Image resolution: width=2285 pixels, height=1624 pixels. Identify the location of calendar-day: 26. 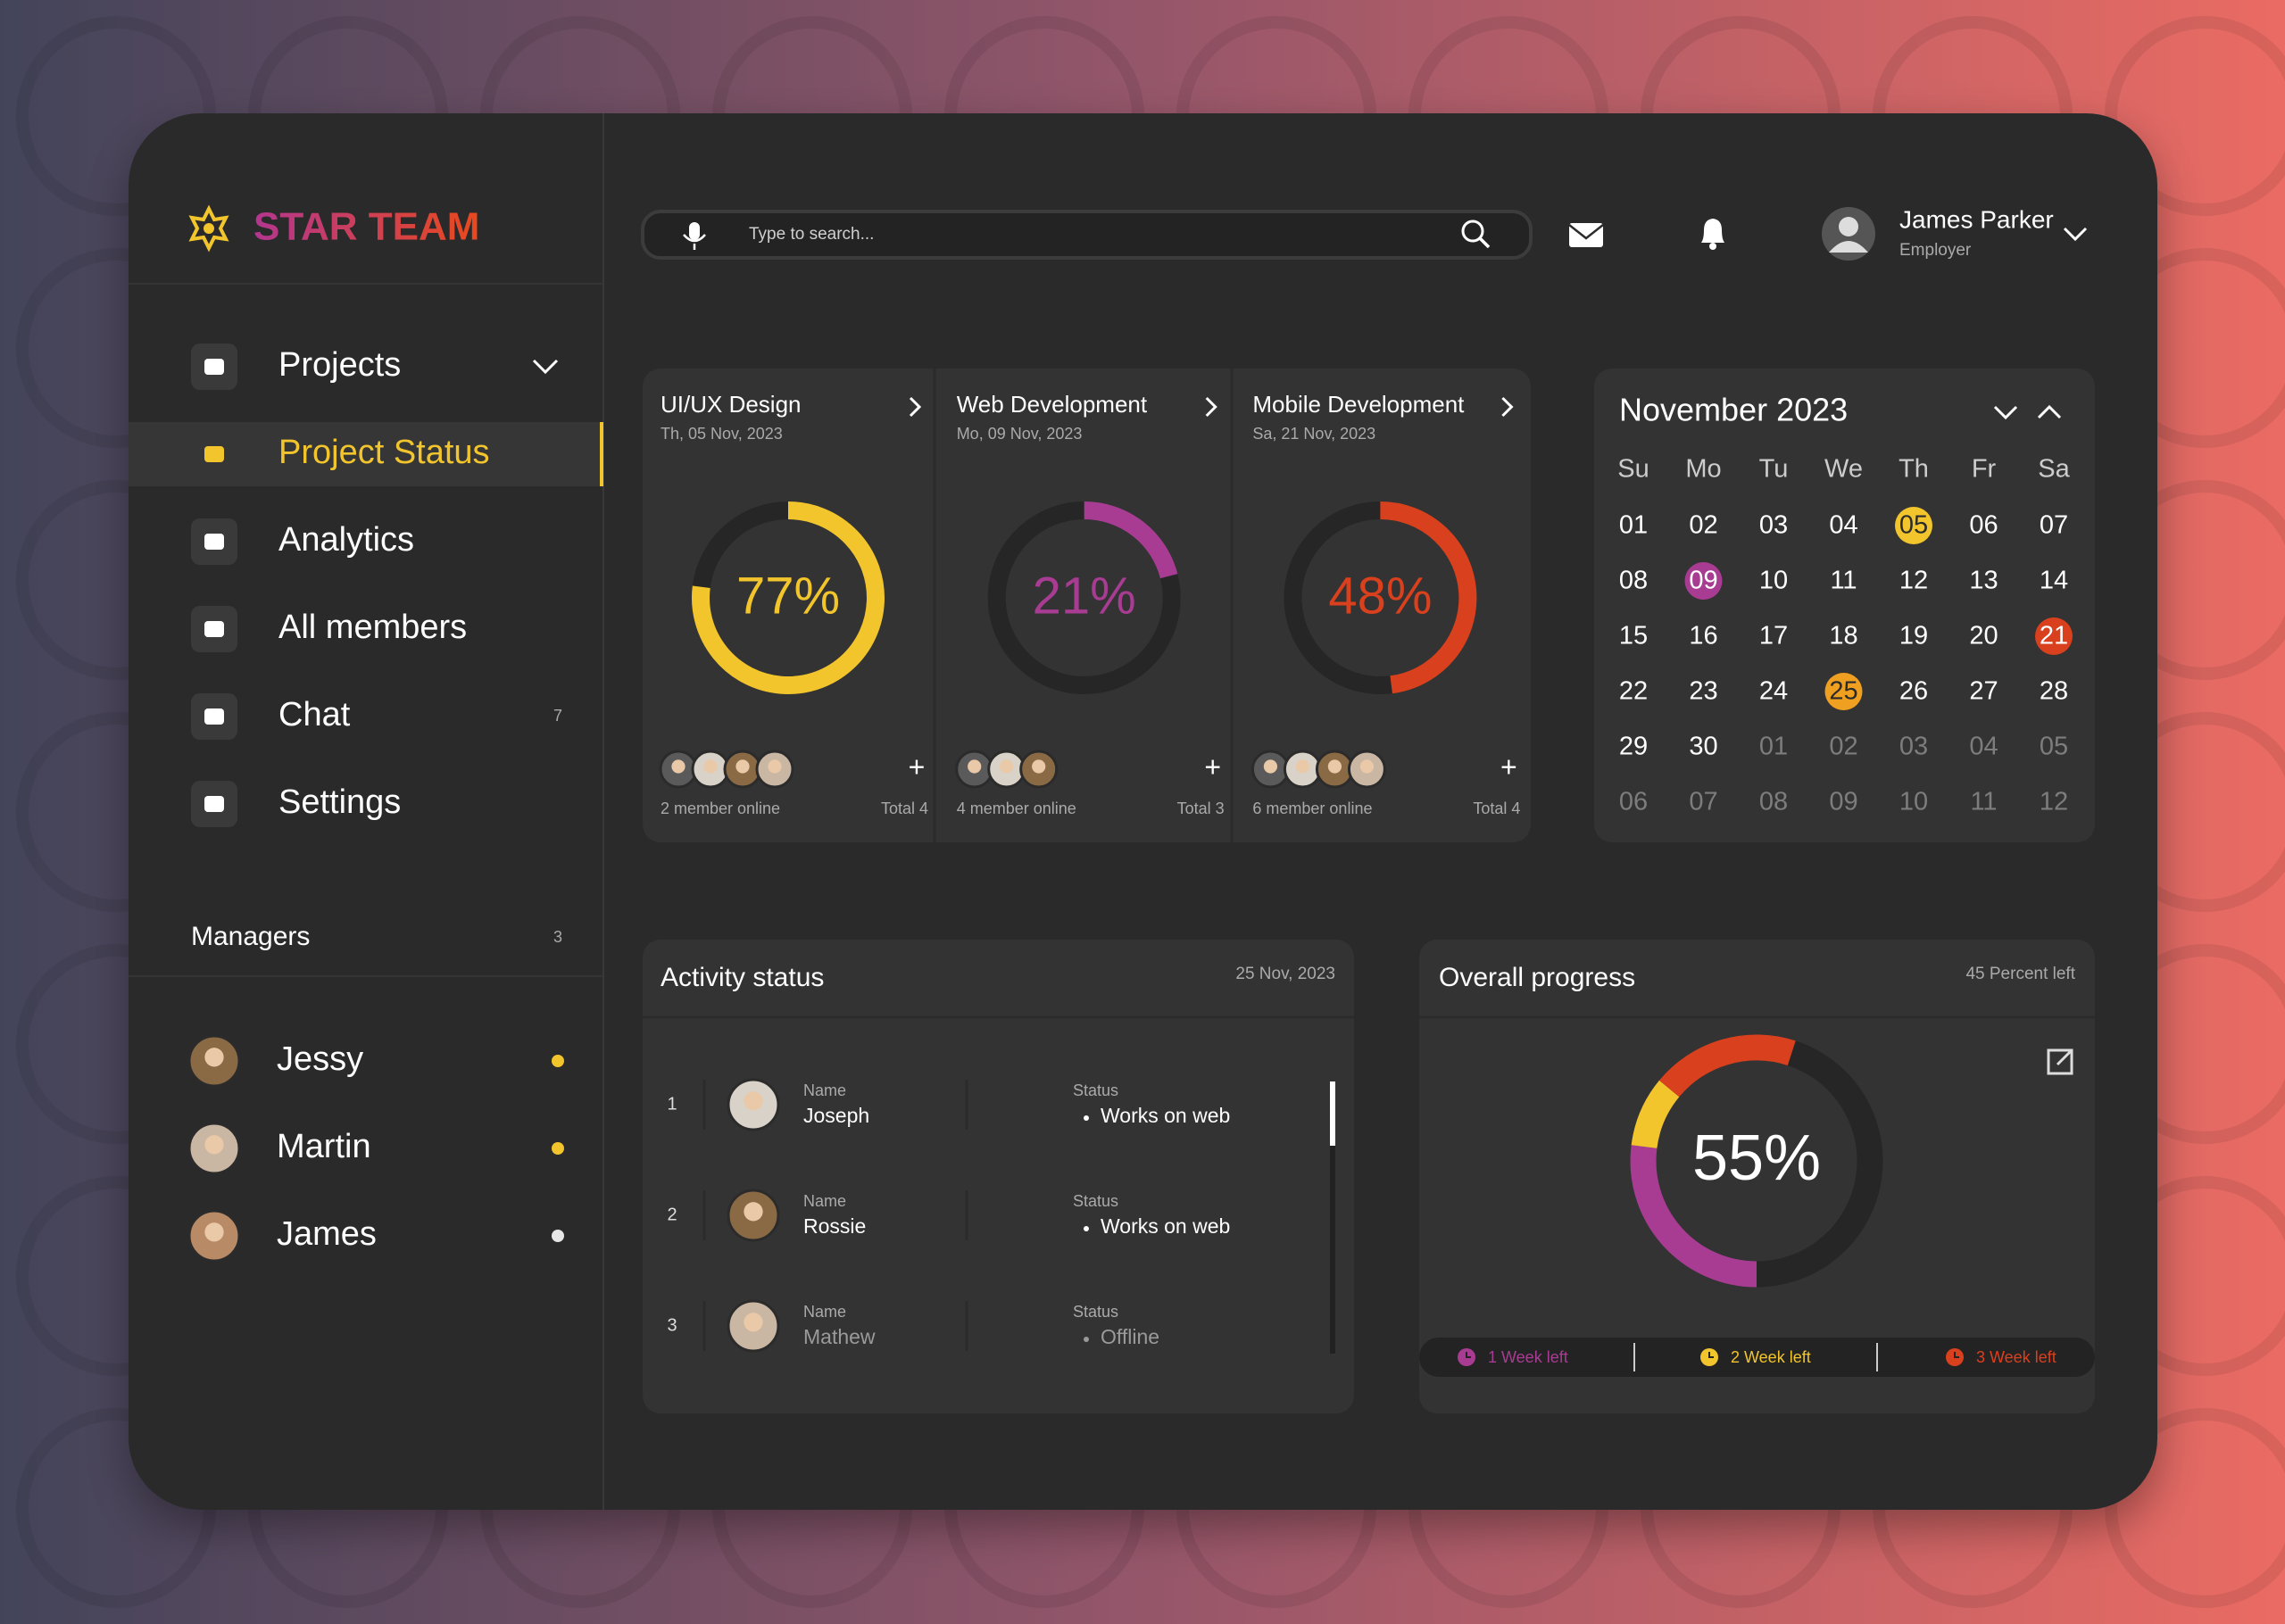
(1914, 691).